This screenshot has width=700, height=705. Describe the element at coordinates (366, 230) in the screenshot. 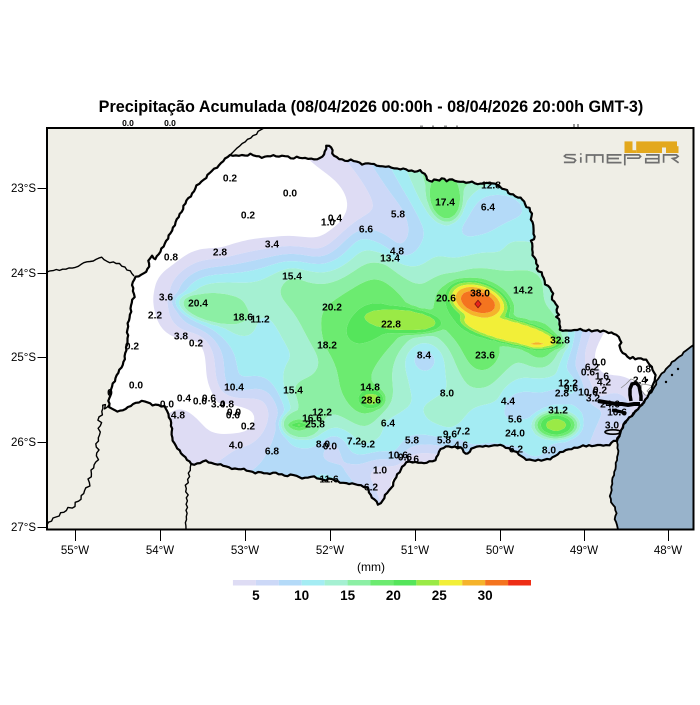

I see `svg-text: 6.6` at that location.